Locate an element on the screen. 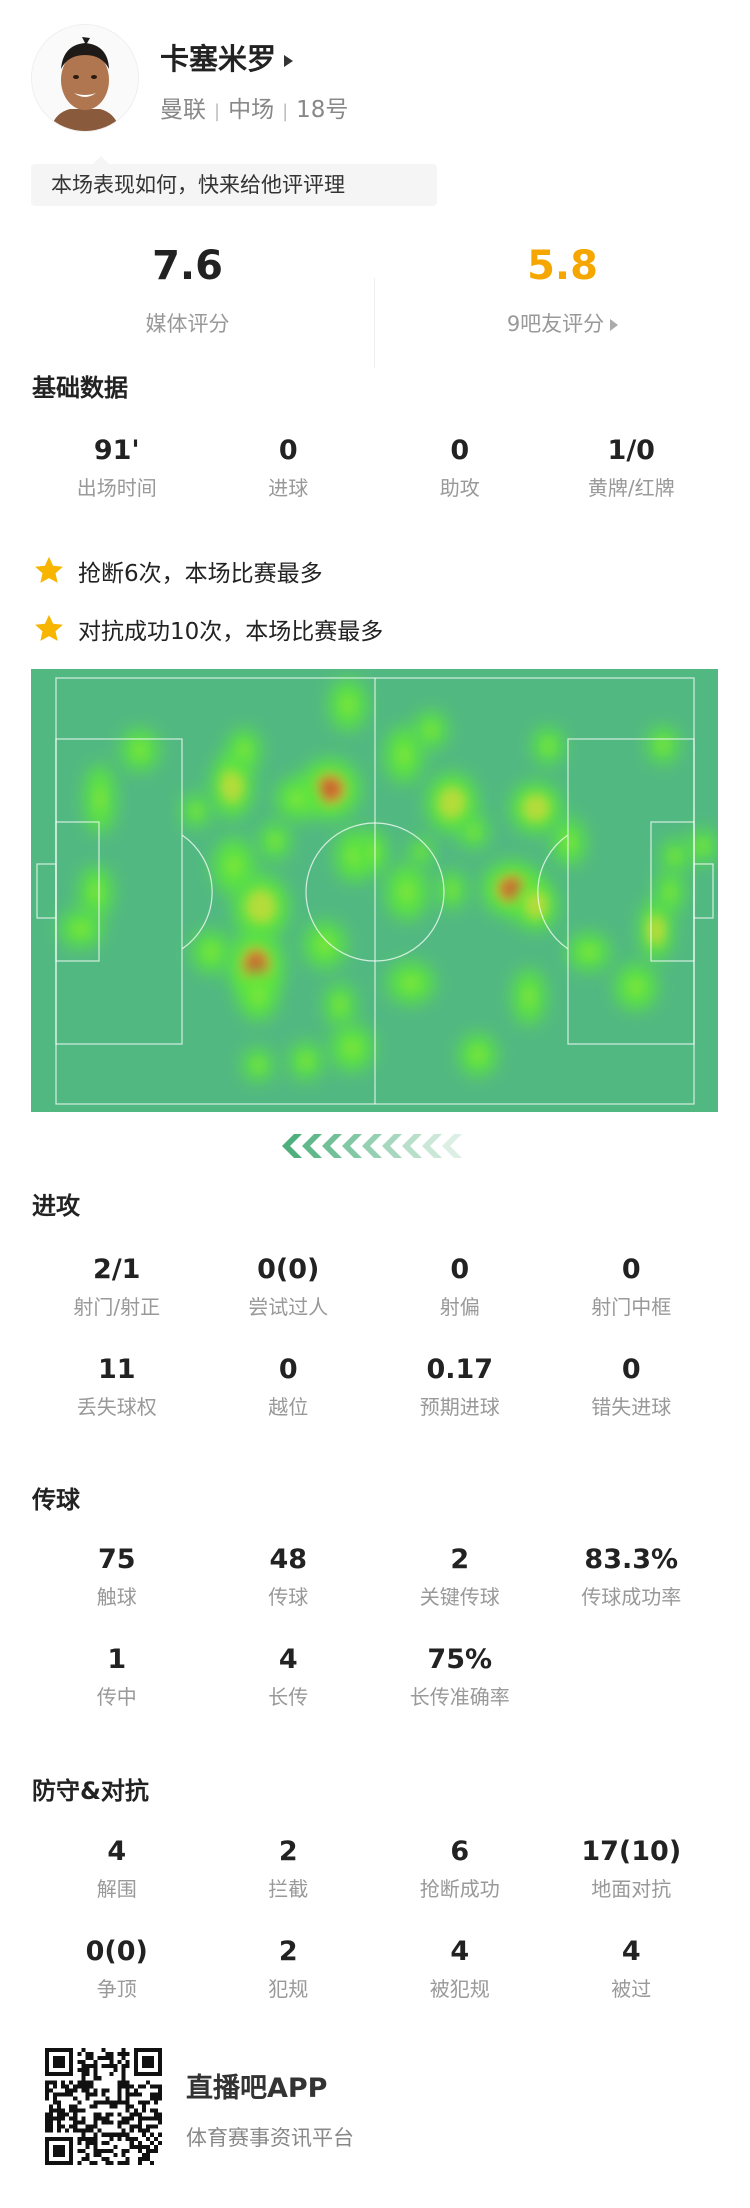  stat-label: 拦截 is located at coordinates (288, 1889).